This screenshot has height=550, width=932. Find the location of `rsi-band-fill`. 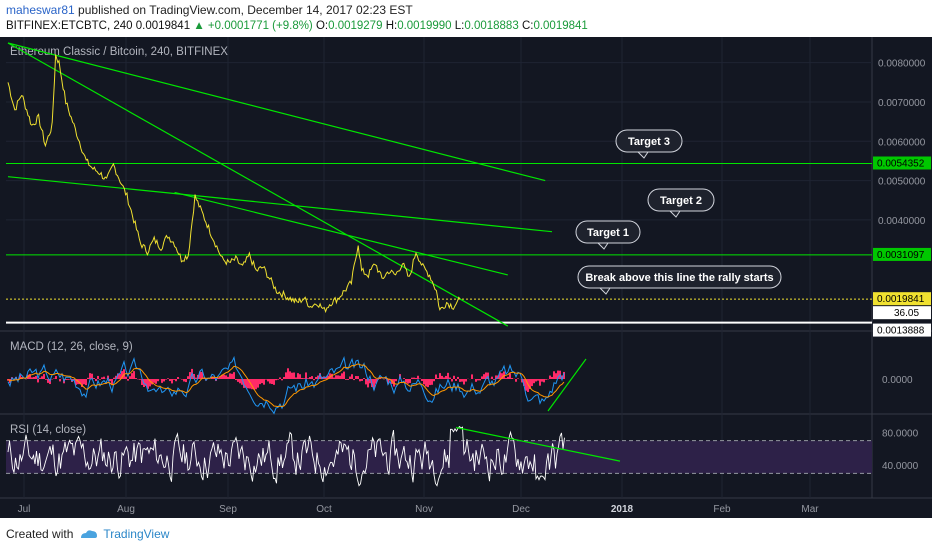

rsi-band-fill is located at coordinates (439, 457).